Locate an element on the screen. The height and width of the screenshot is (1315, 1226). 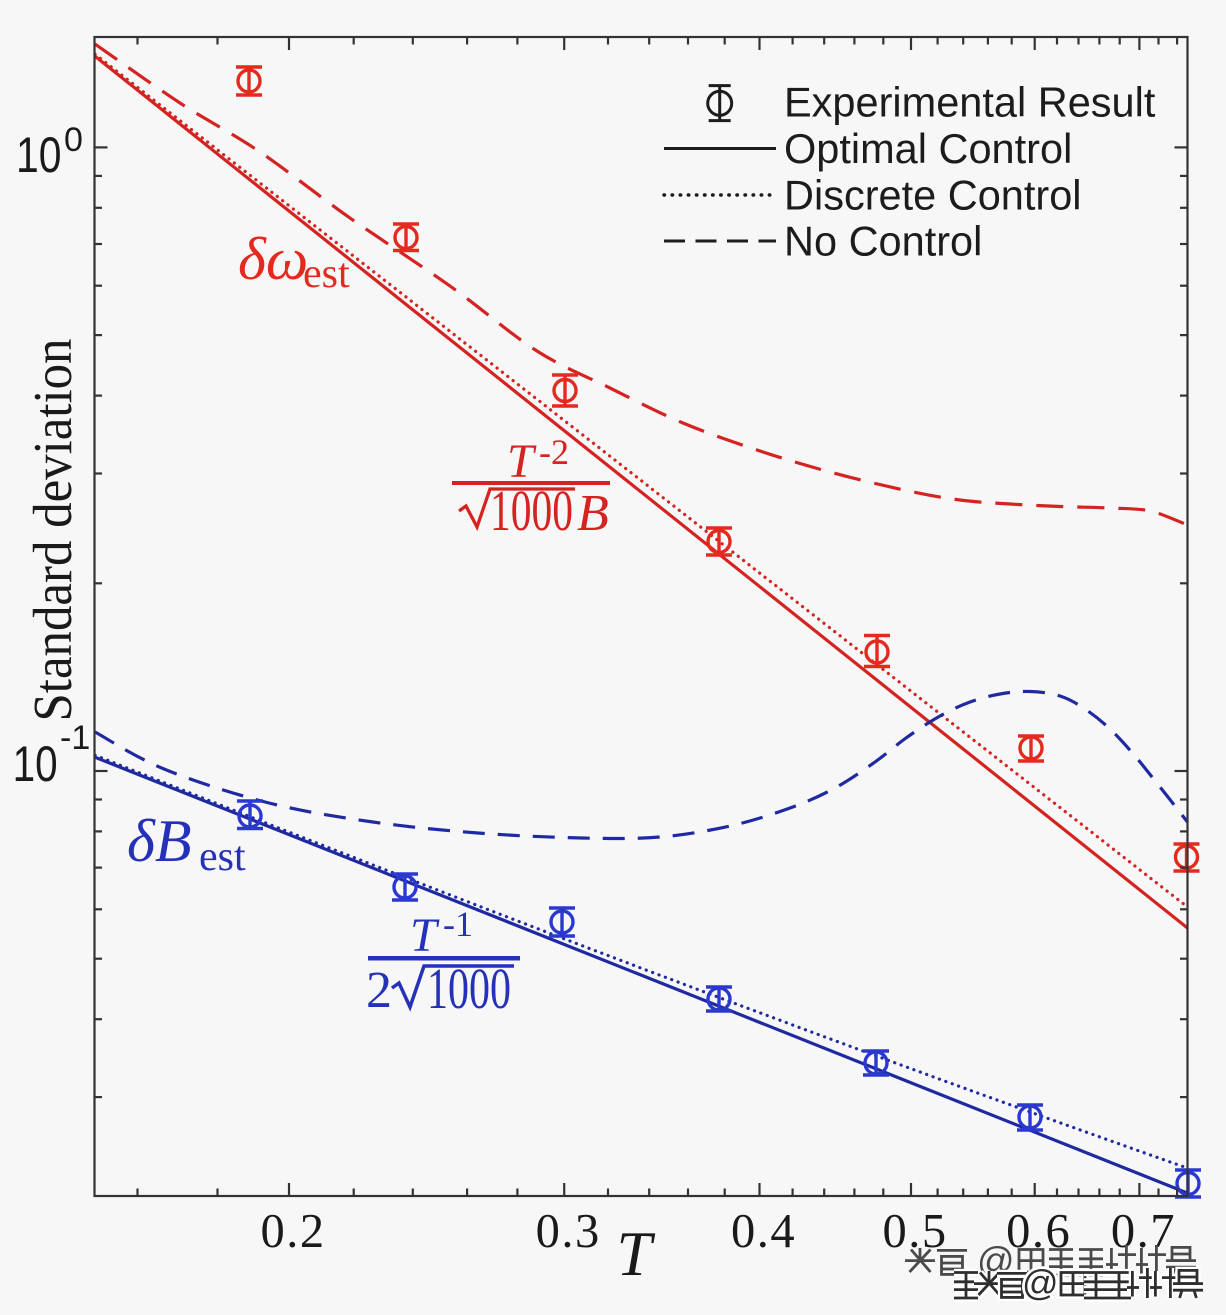
svg-text: 0.4 is located at coordinates (763, 1231).